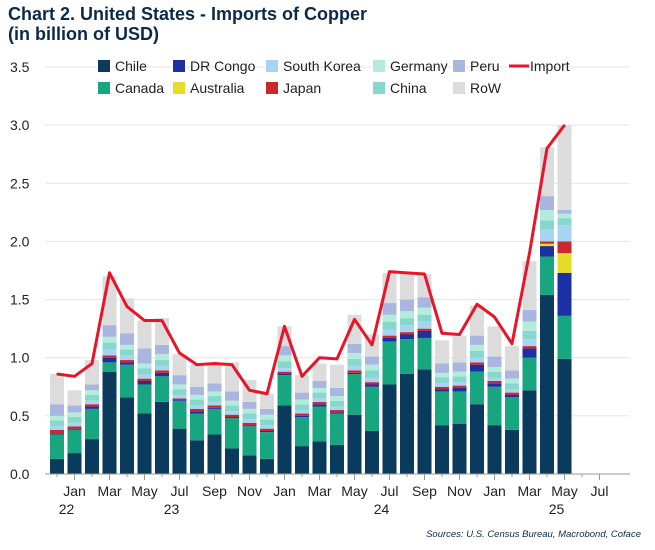 The height and width of the screenshot is (550, 655). Describe the element at coordinates (408, 88) in the screenshot. I see `legend-label-china: China` at that location.